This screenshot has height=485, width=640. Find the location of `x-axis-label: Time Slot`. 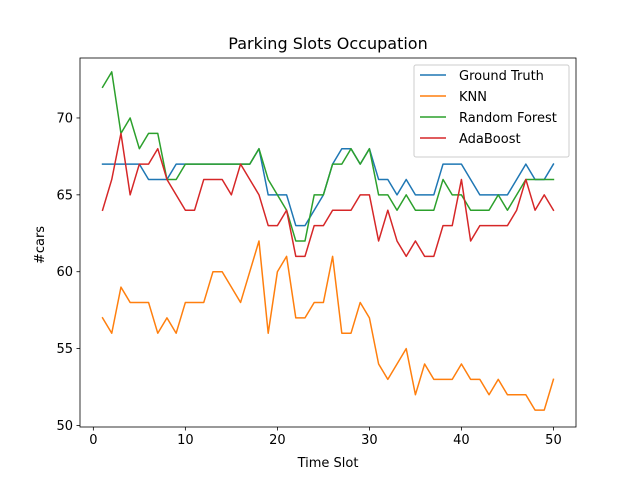

x-axis-label: Time Slot is located at coordinates (328, 463).